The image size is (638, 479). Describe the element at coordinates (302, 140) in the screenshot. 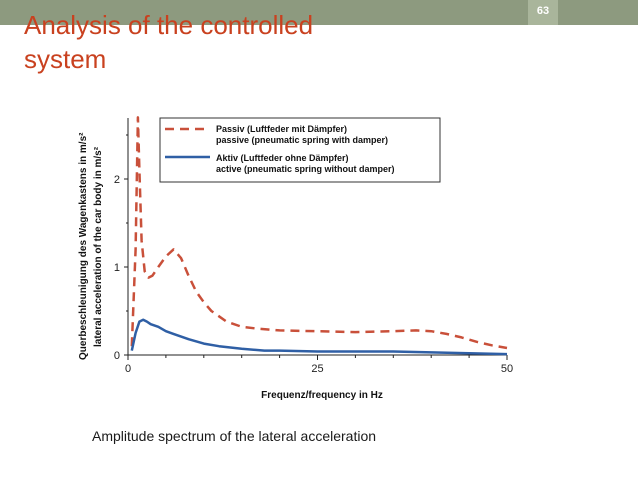

I see `legend-label: passive (pneumatic spring with damper)` at that location.